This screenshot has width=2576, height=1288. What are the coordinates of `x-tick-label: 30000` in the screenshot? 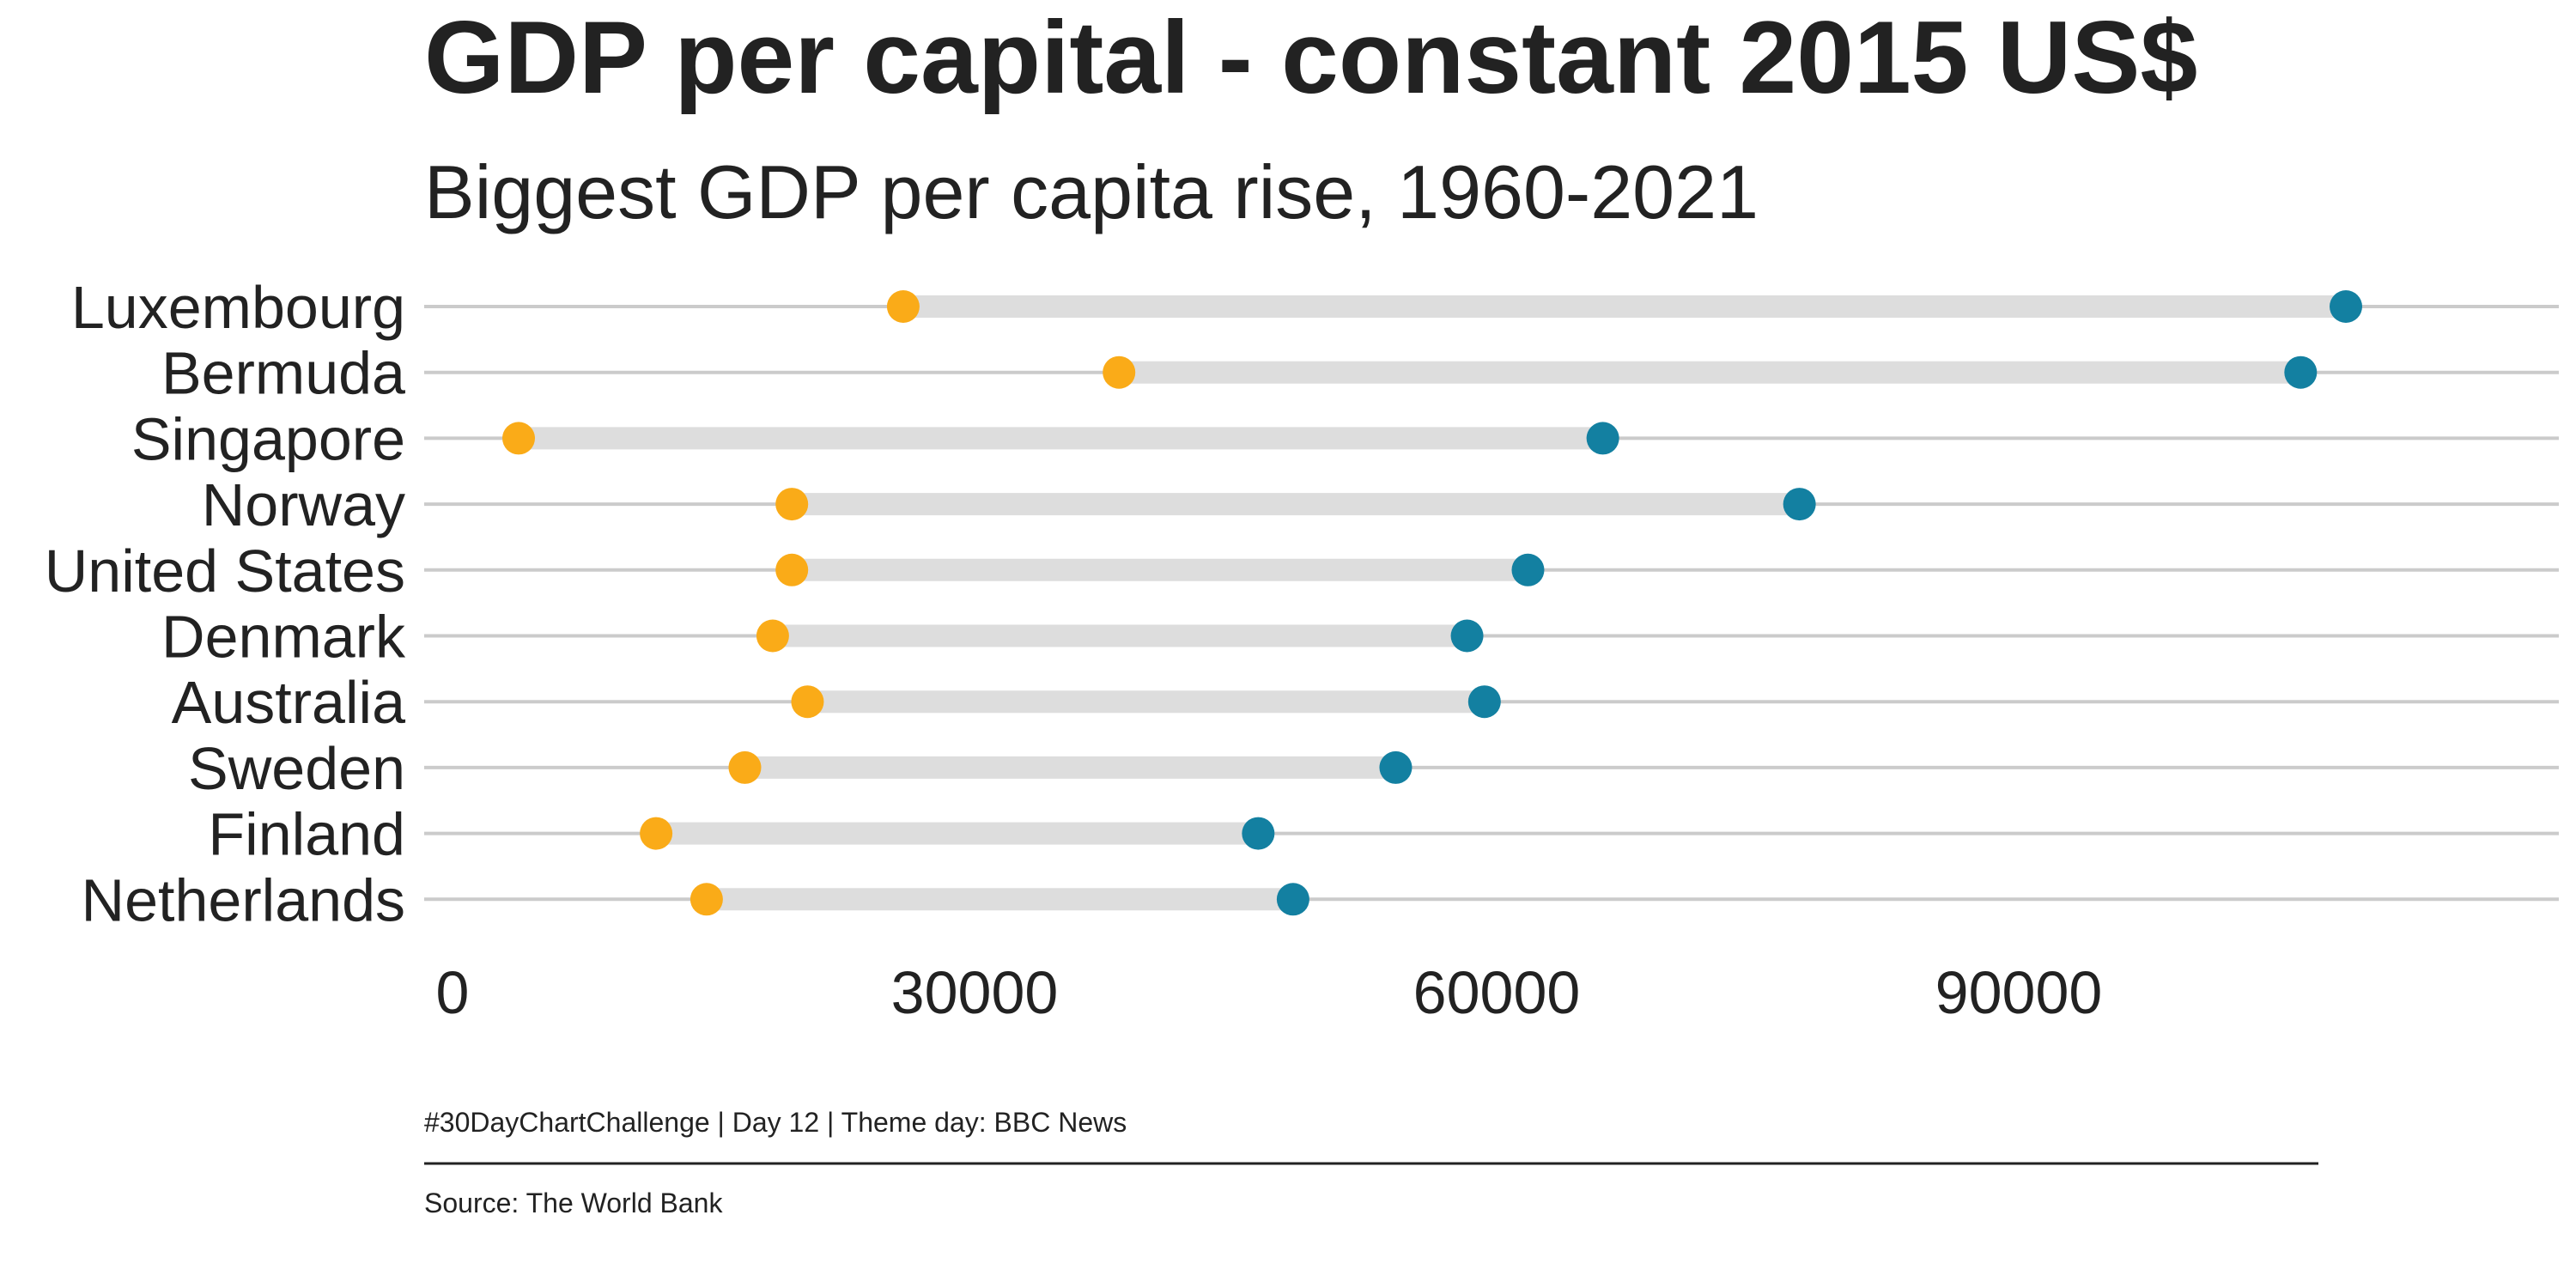 It's located at (975, 992).